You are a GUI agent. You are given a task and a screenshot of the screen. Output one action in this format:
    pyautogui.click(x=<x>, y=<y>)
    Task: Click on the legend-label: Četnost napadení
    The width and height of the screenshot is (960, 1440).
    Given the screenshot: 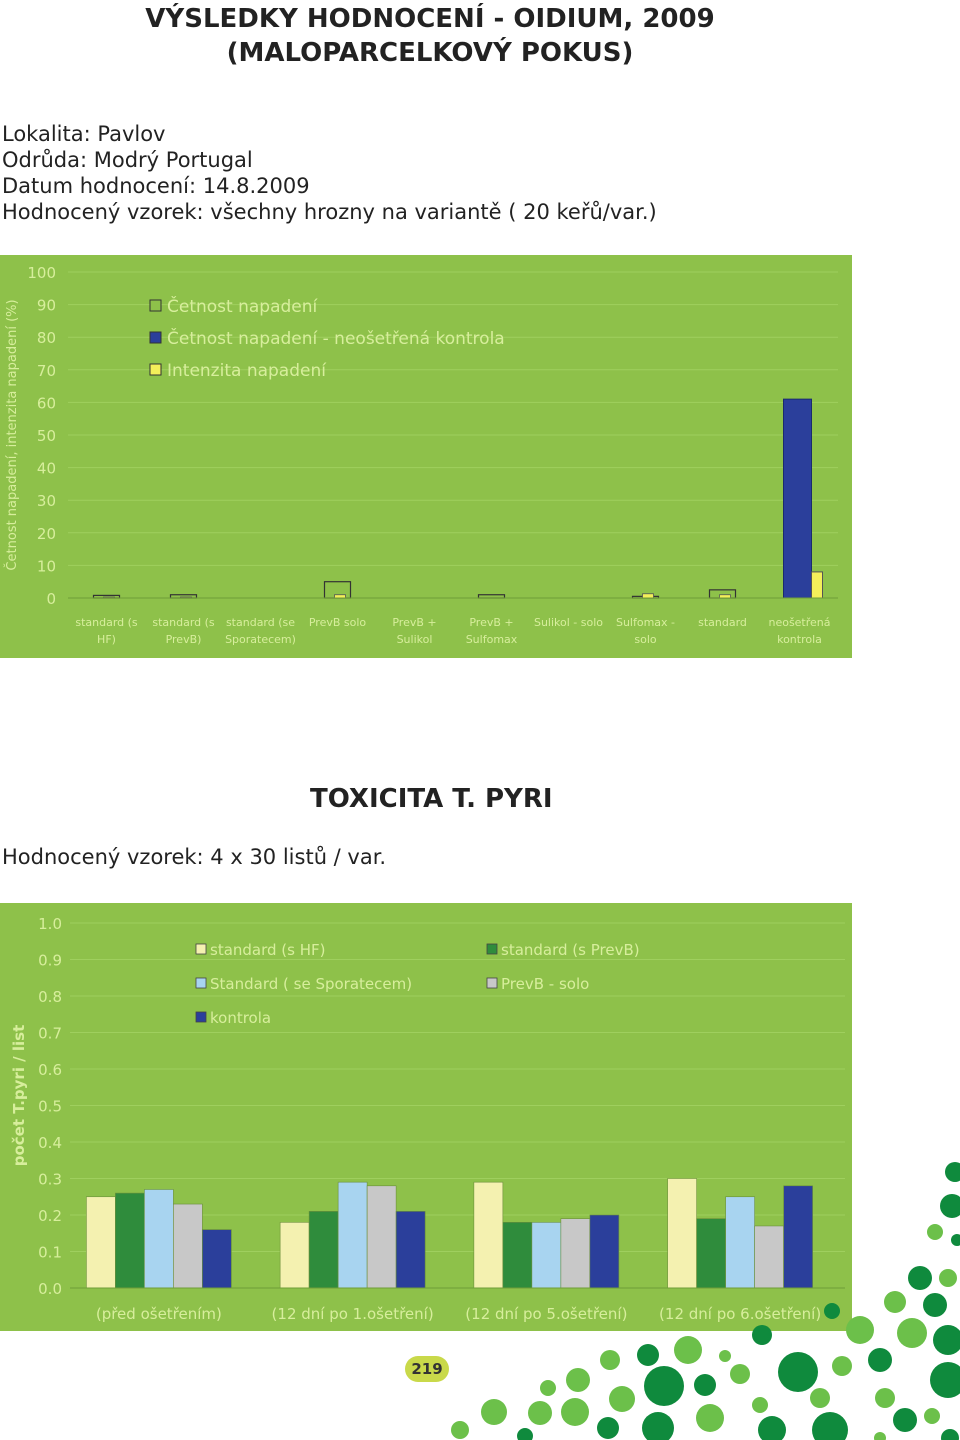 What is the action you would take?
    pyautogui.click(x=243, y=306)
    